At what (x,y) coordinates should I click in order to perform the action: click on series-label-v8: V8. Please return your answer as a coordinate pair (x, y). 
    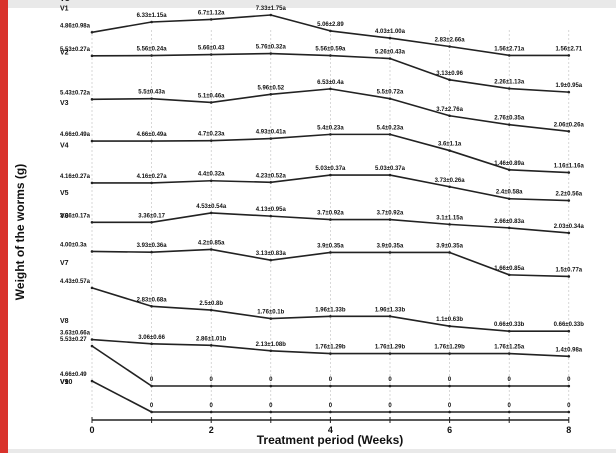
    Looking at the image, I should click on (64, 321).